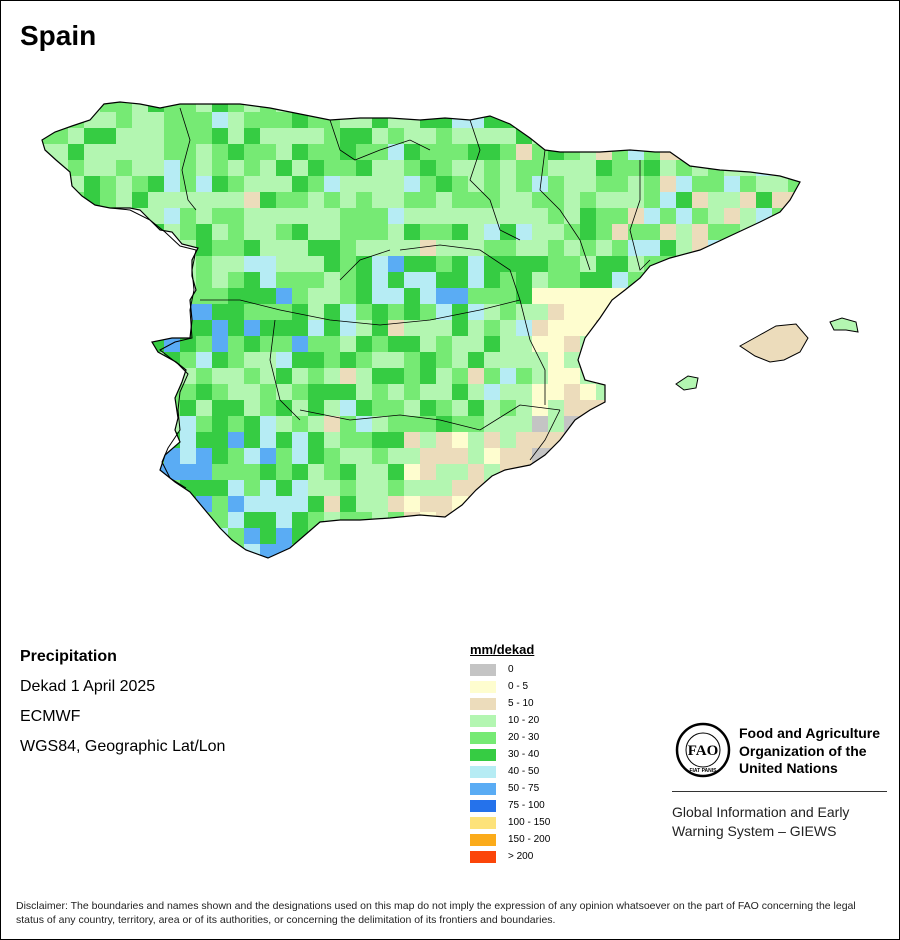 The height and width of the screenshot is (940, 900). I want to click on legend-label: 10 - 20, so click(524, 720).